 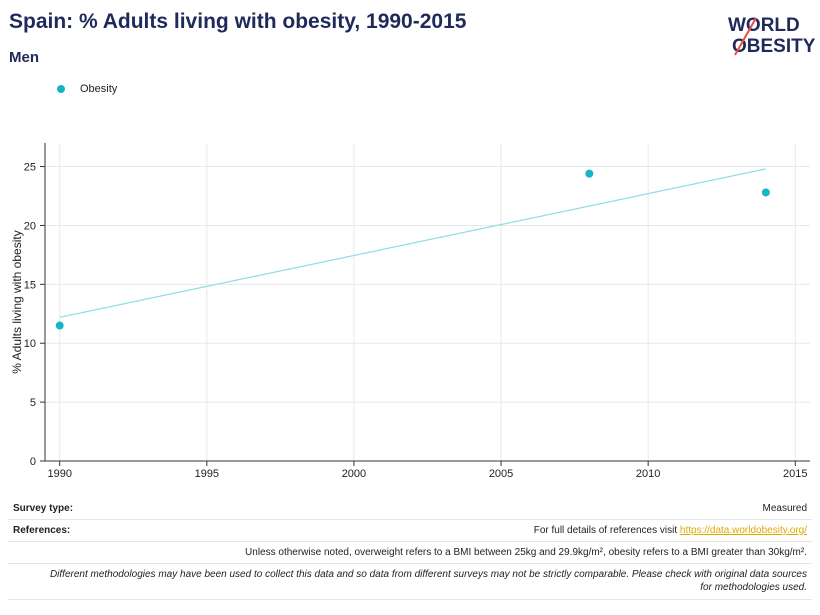 I want to click on world-obesity-logo: WORLD OBESITY, so click(x=772, y=36).